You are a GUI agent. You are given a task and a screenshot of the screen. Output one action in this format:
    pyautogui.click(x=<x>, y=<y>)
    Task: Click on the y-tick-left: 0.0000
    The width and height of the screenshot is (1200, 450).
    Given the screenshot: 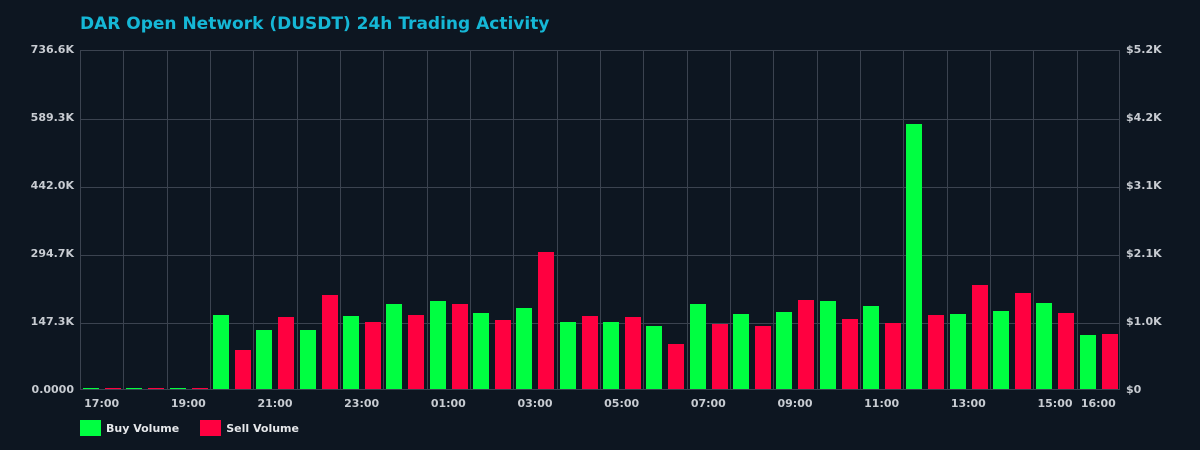 What is the action you would take?
    pyautogui.click(x=52, y=389)
    